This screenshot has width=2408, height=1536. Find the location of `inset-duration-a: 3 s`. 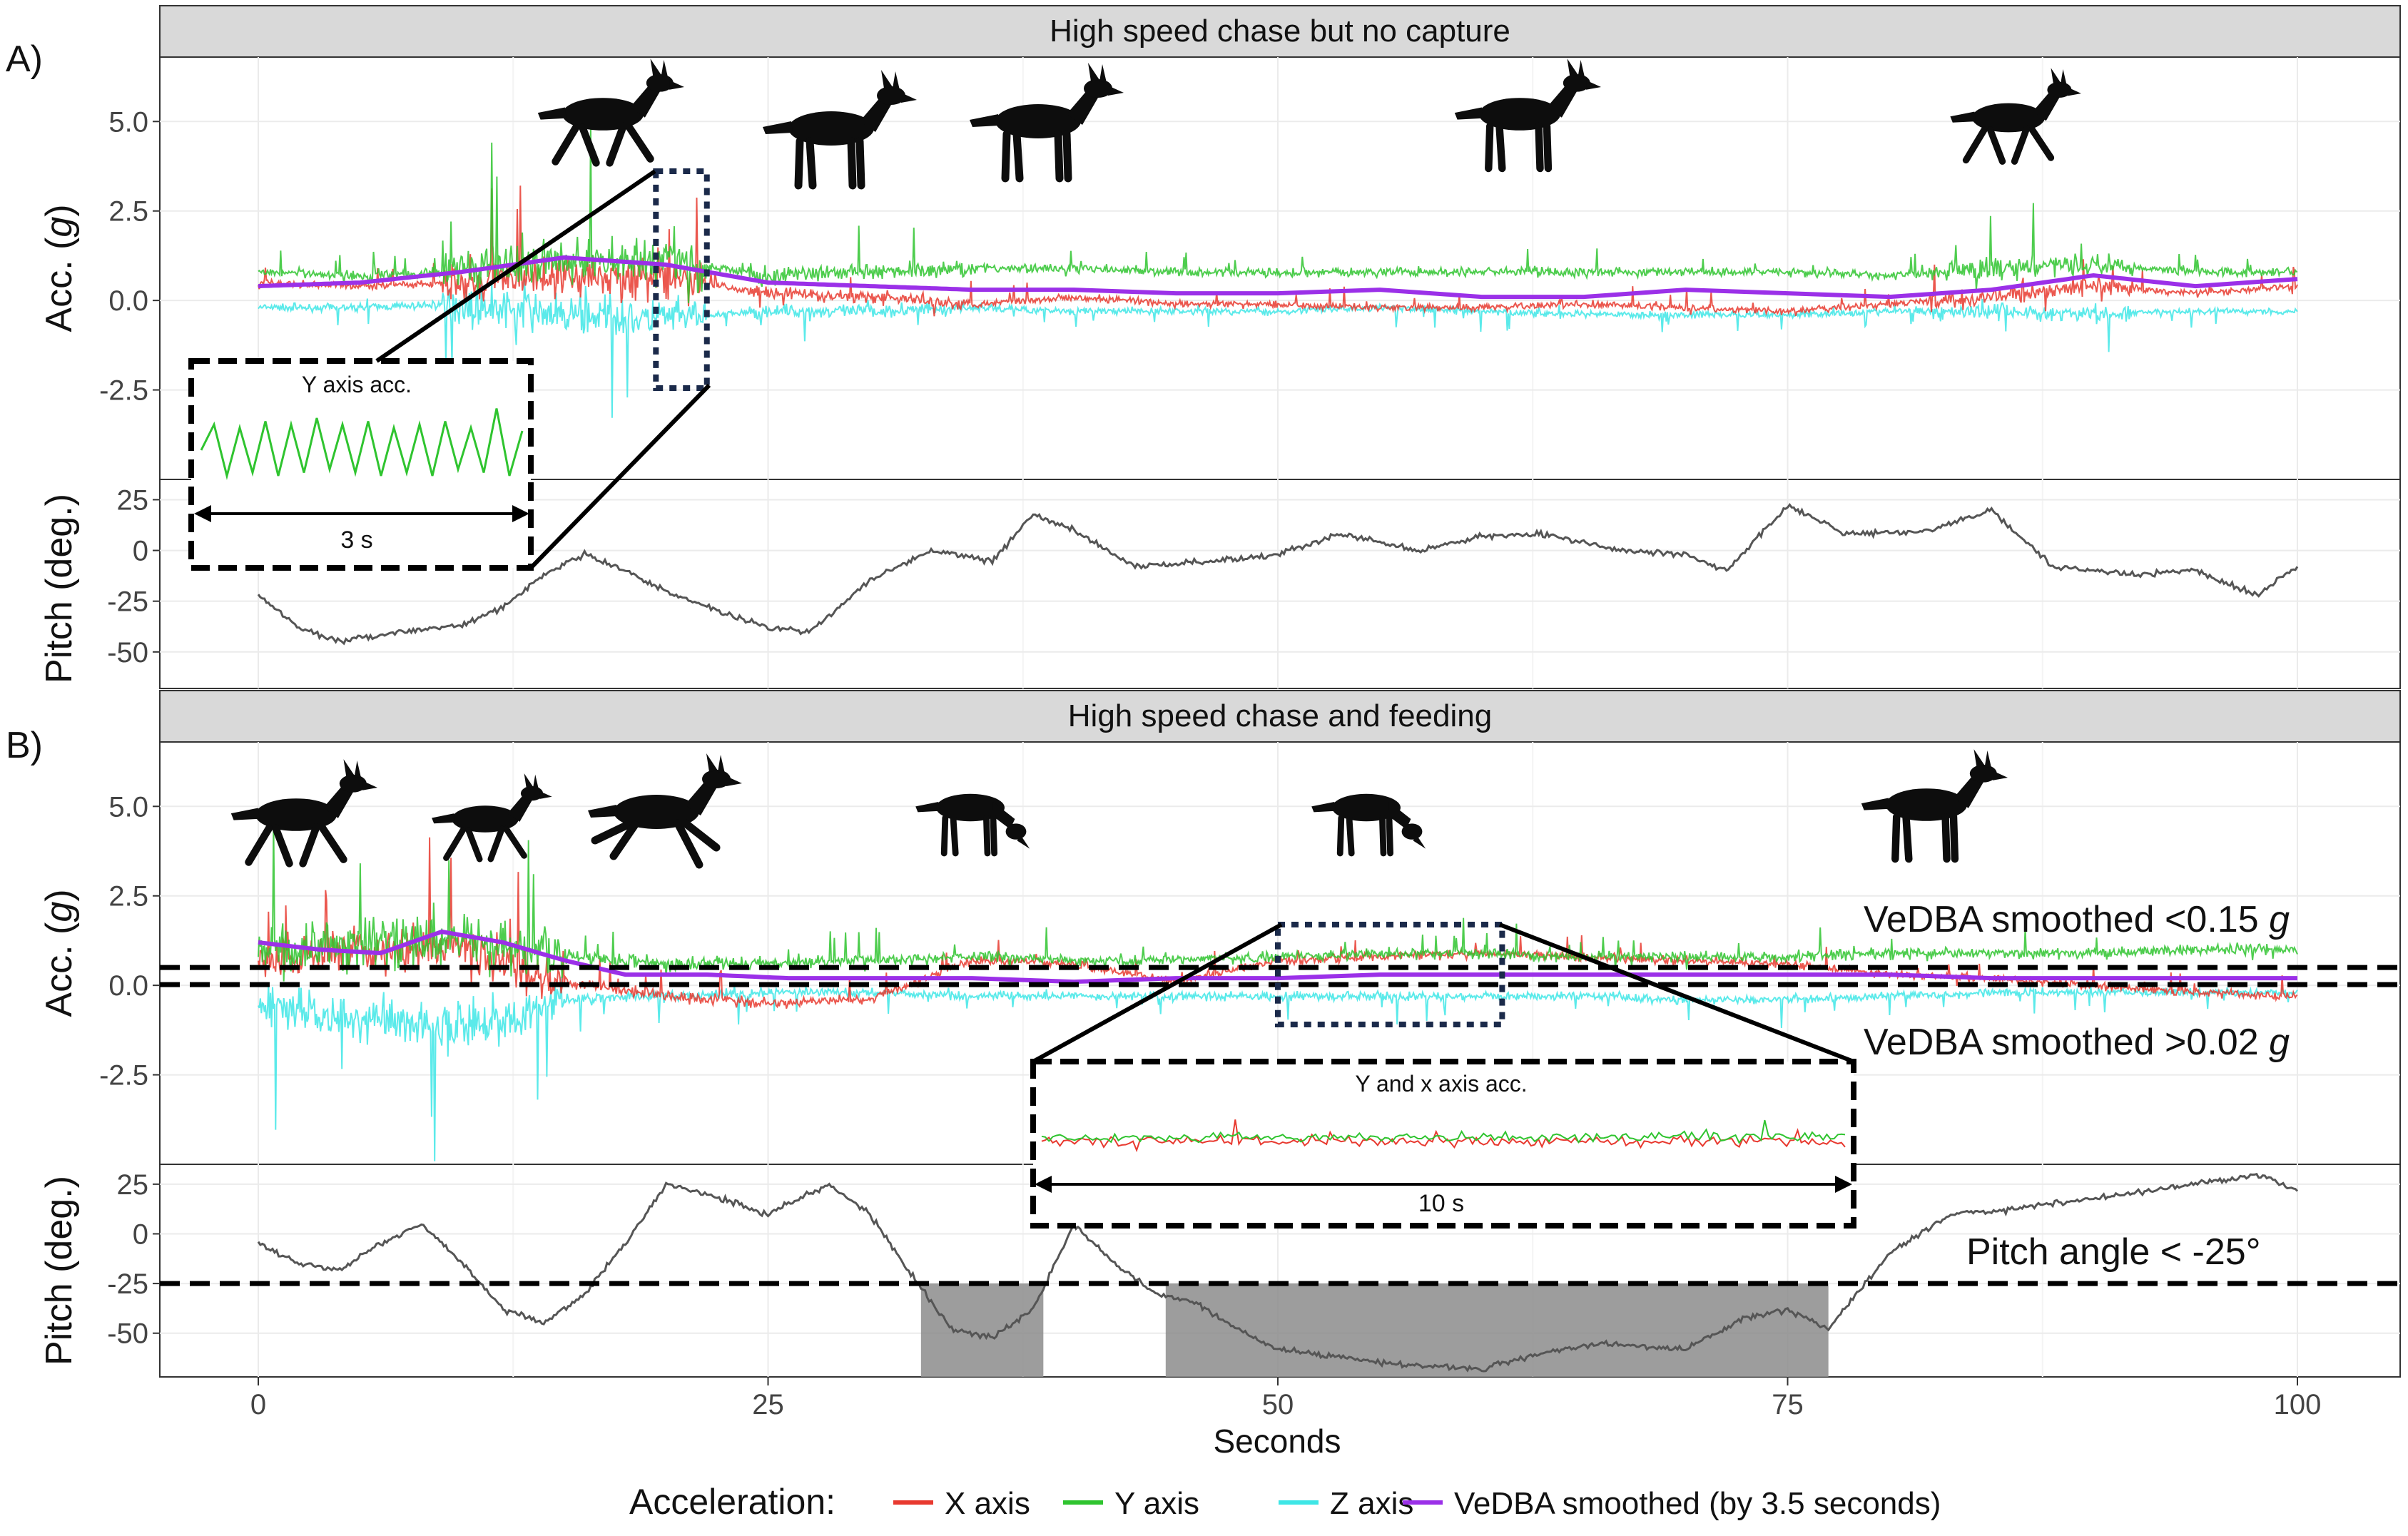

inset-duration-a: 3 s is located at coordinates (356, 540).